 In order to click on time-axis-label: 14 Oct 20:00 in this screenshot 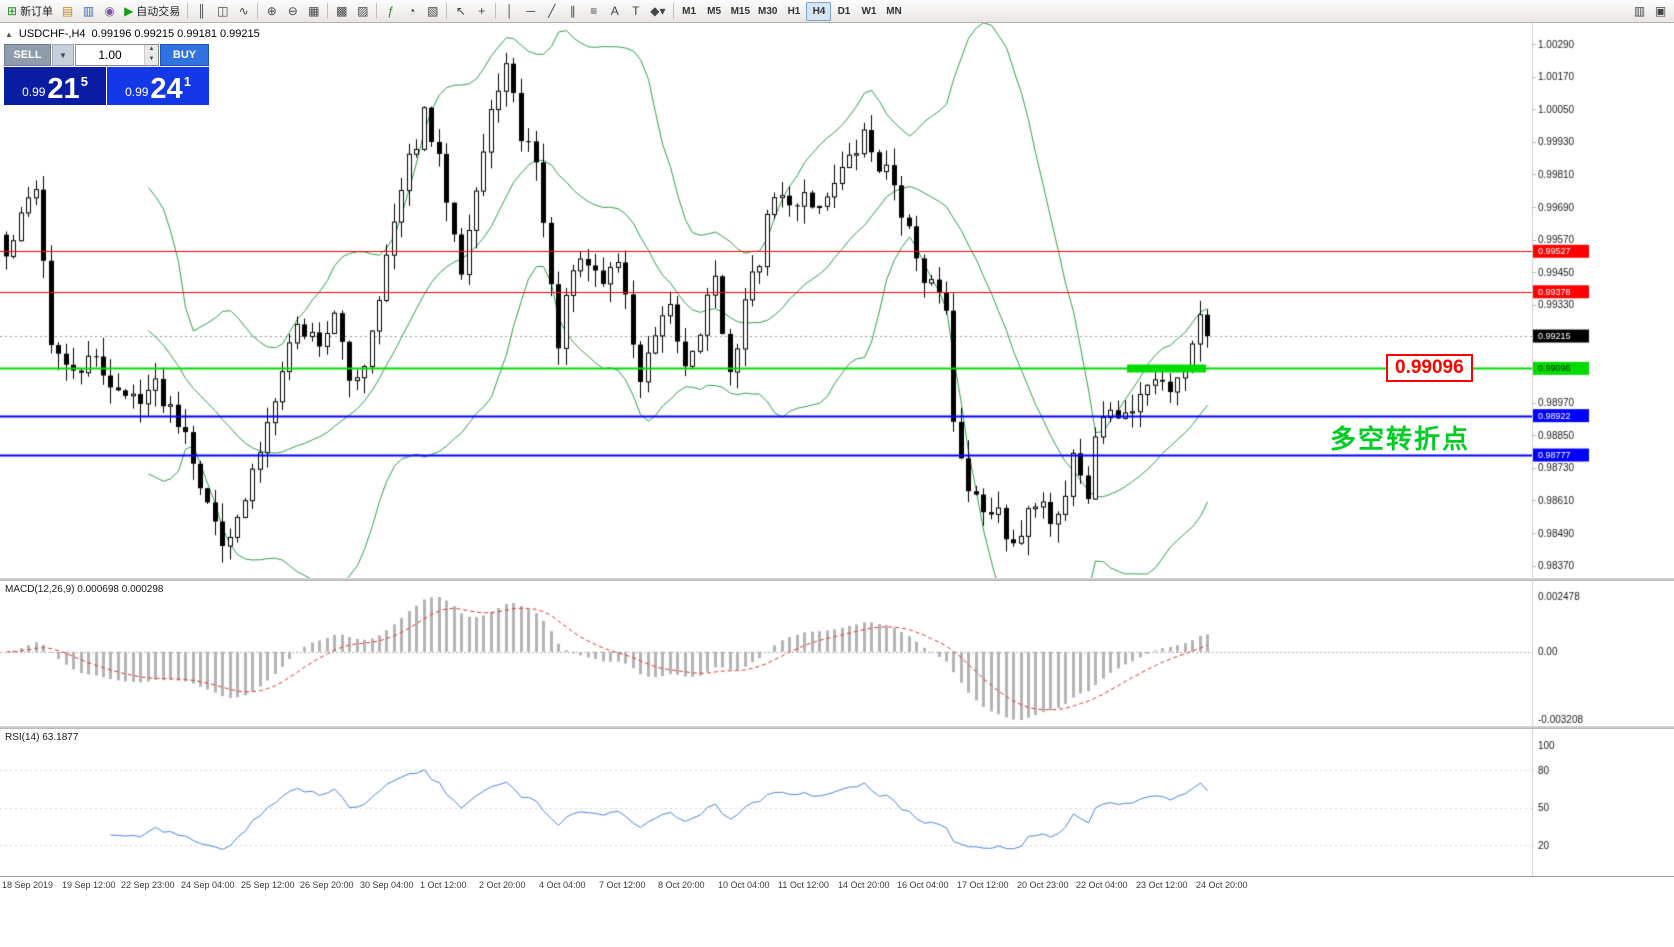, I will do `click(864, 885)`.